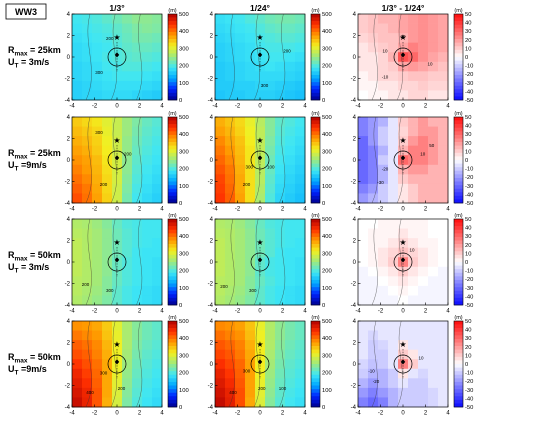 The width and height of the screenshot is (550, 423). I want to click on contour-label: -10, so click(371, 371).